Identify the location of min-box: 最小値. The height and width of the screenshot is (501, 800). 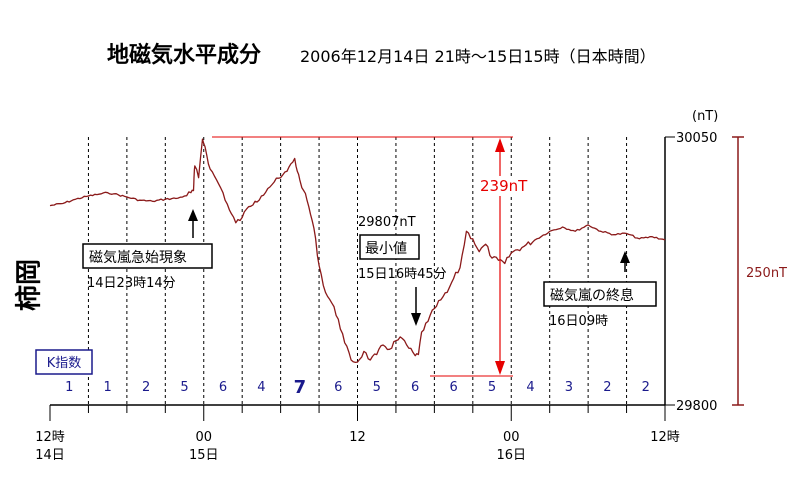
(389, 247).